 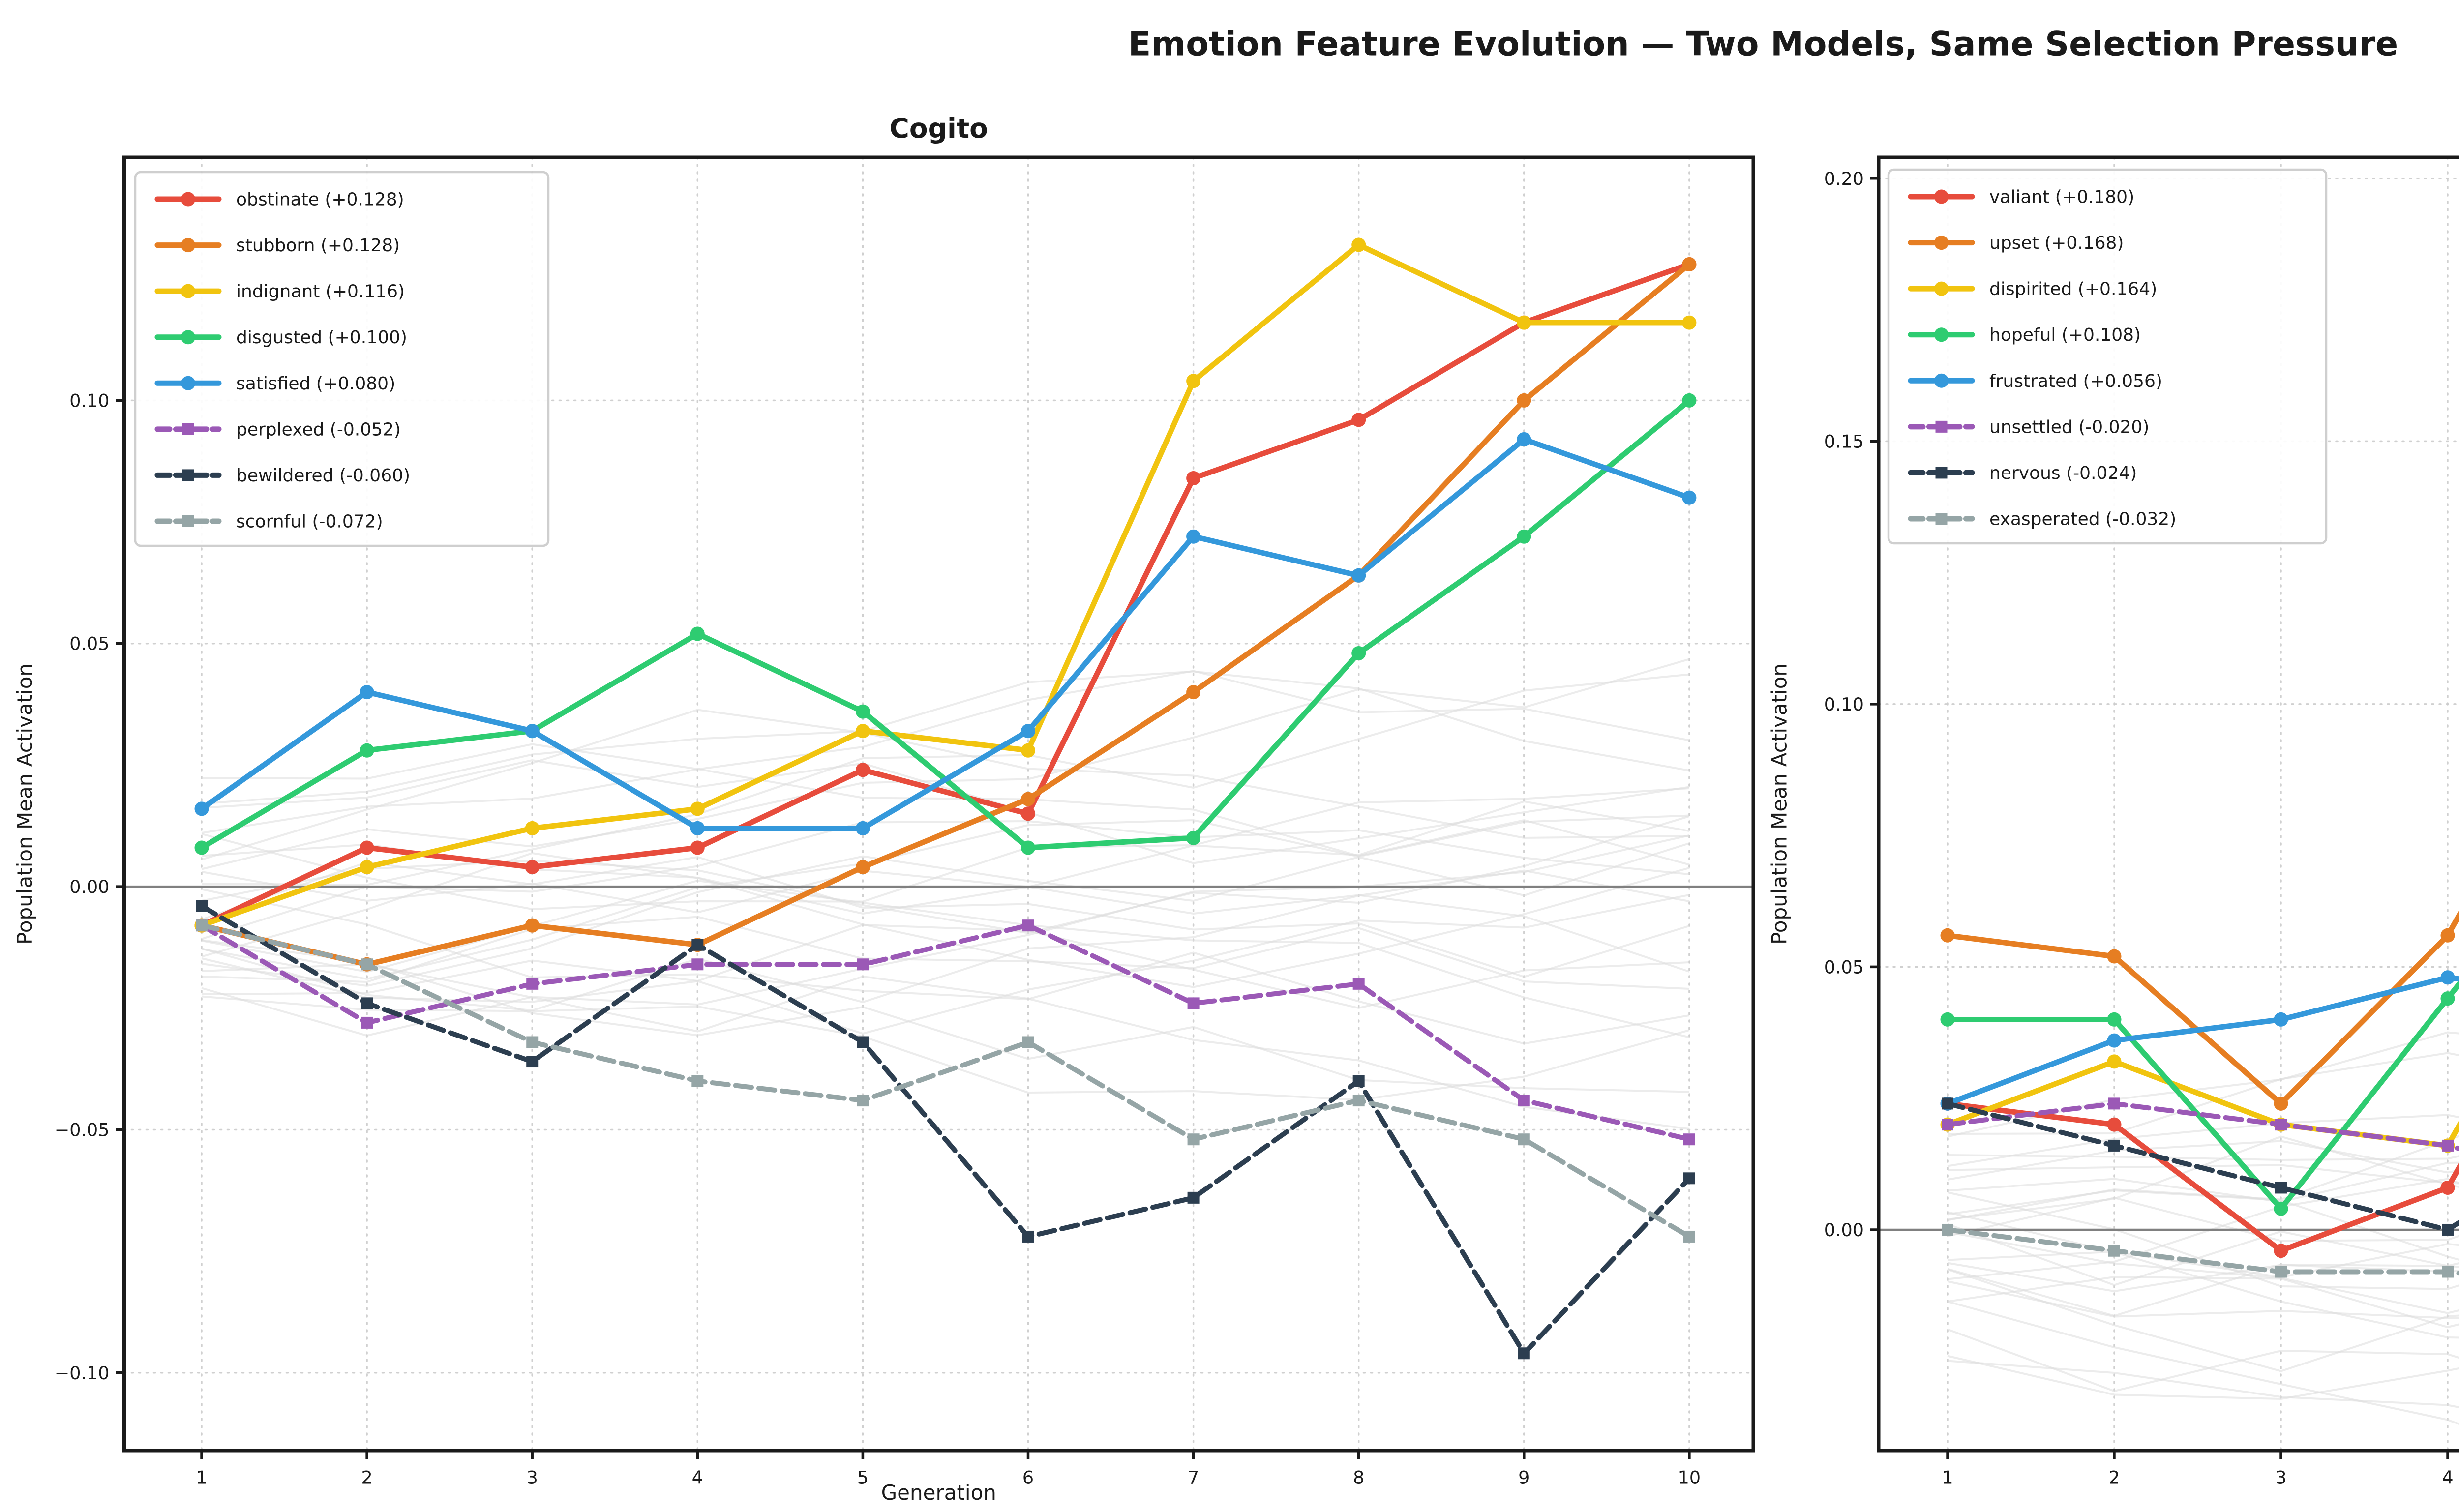 I want to click on legend-label-nervous: nervous (-0.024), so click(x=2063, y=473).